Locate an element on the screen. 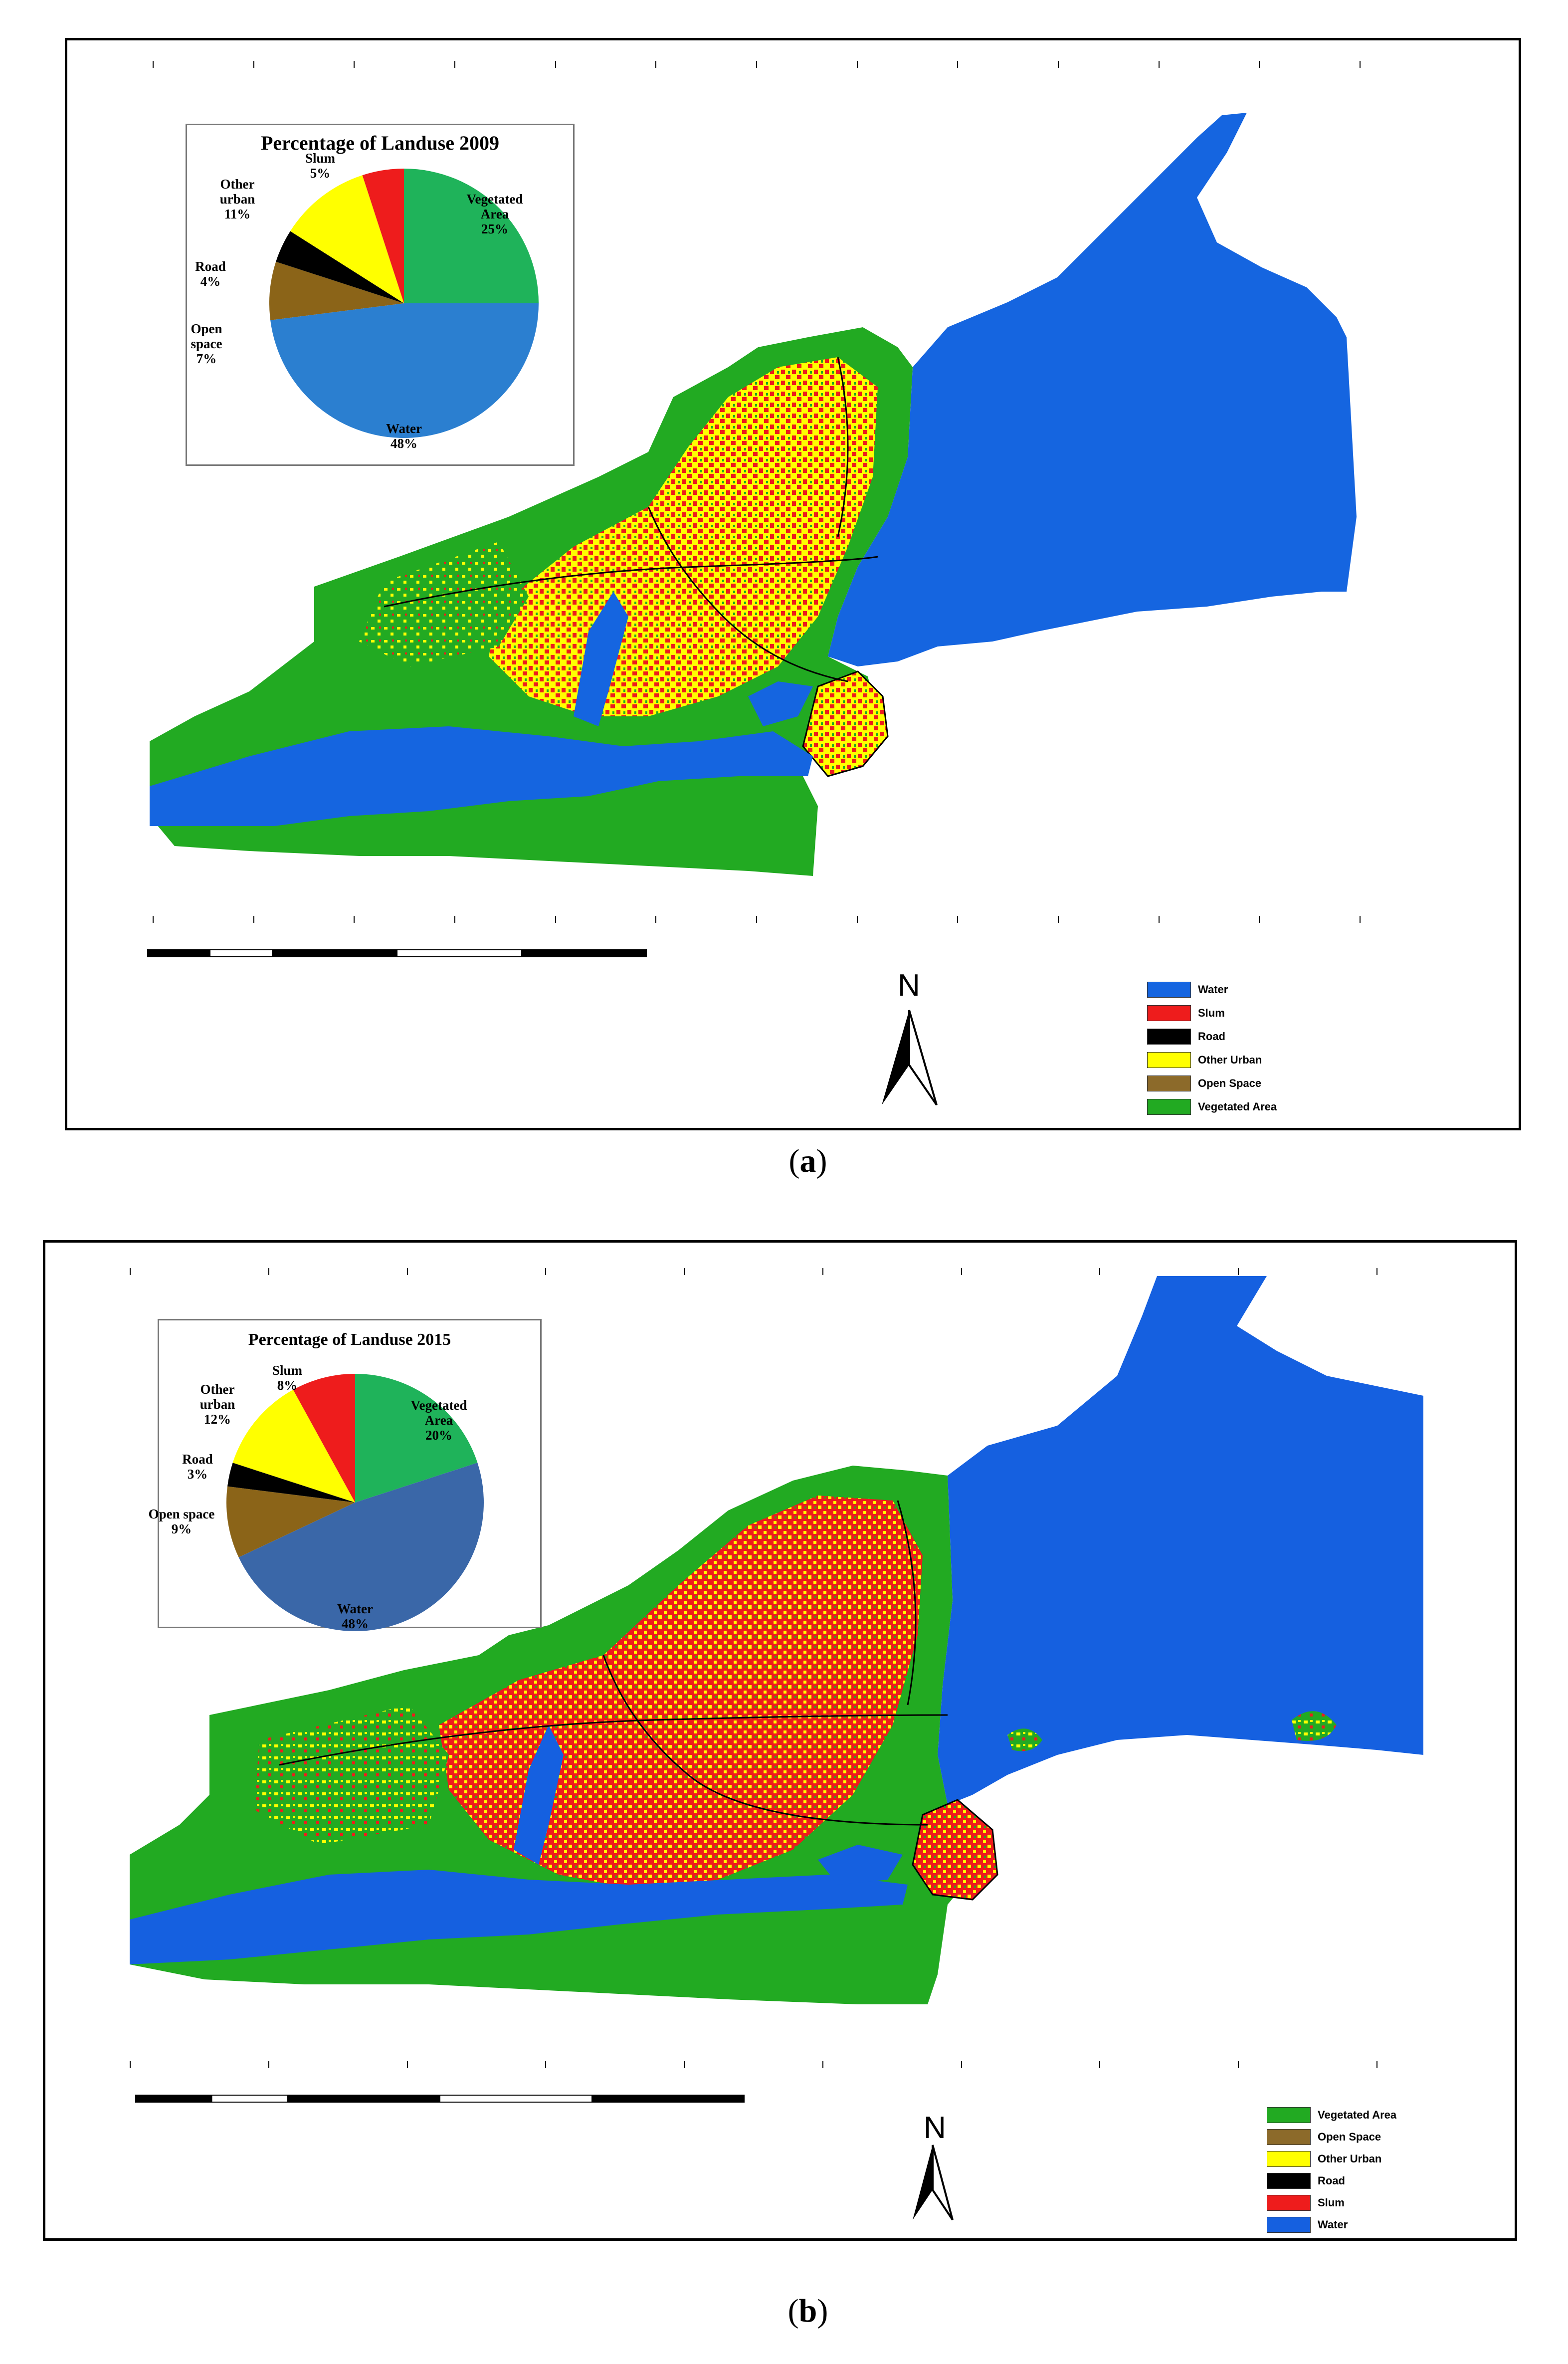 The image size is (1568, 2364). pie-label: Slum 5% is located at coordinates (321, 166).